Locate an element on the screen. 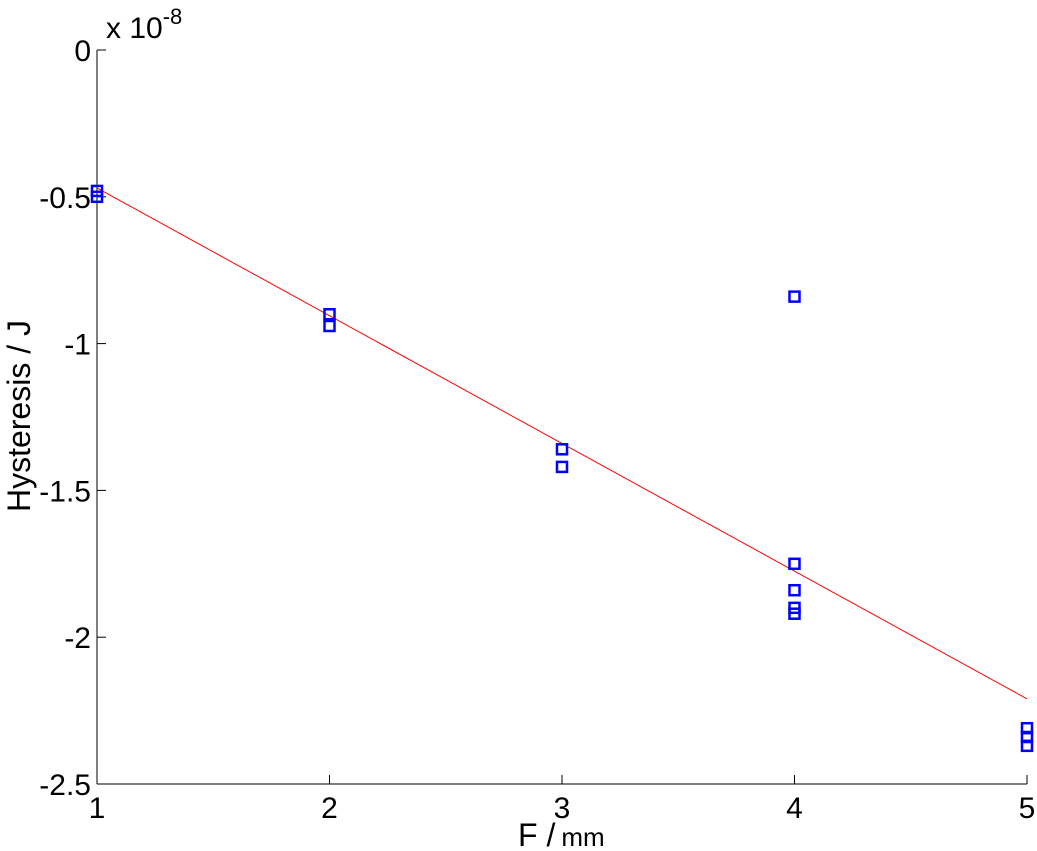 Image resolution: width=1037 pixels, height=851 pixels. y-tick-label: -0.5 is located at coordinates (65, 198).